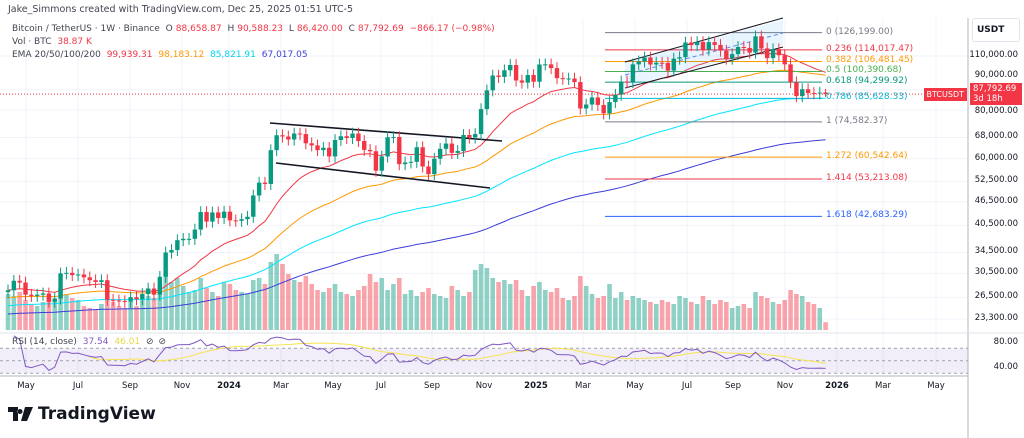 The width and height of the screenshot is (1024, 438). What do you see at coordinates (432, 386) in the screenshot?
I see `time-axis-tick: Sep` at bounding box center [432, 386].